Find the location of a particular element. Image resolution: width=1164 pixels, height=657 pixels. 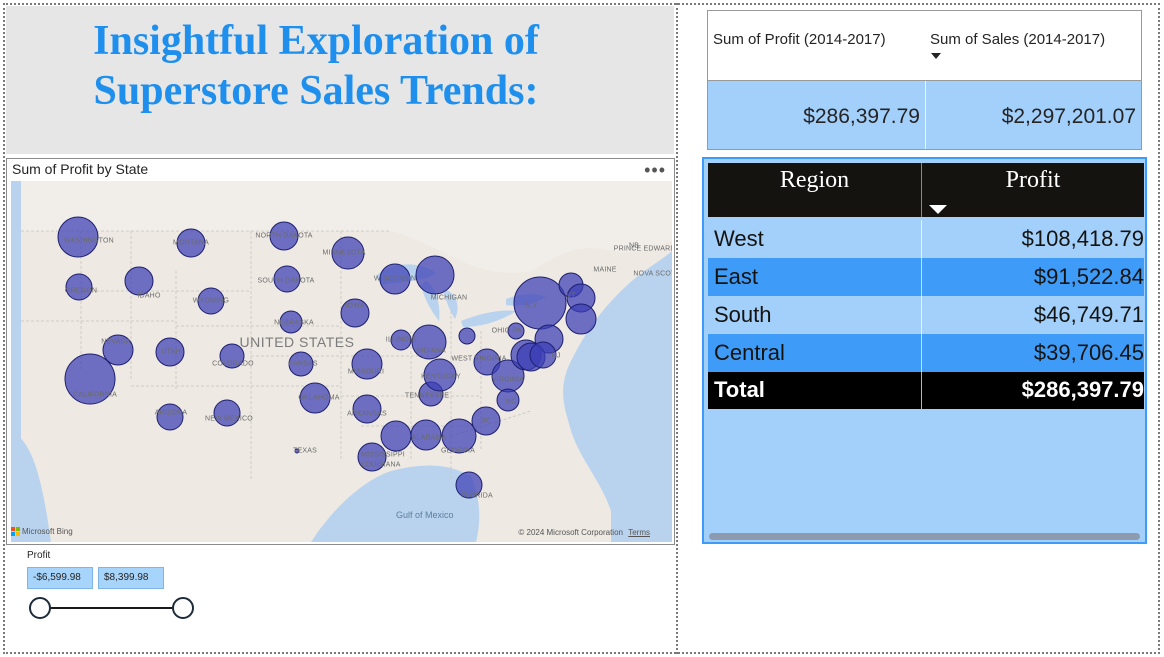

profit-column-header: Profit is located at coordinates (1033, 180).